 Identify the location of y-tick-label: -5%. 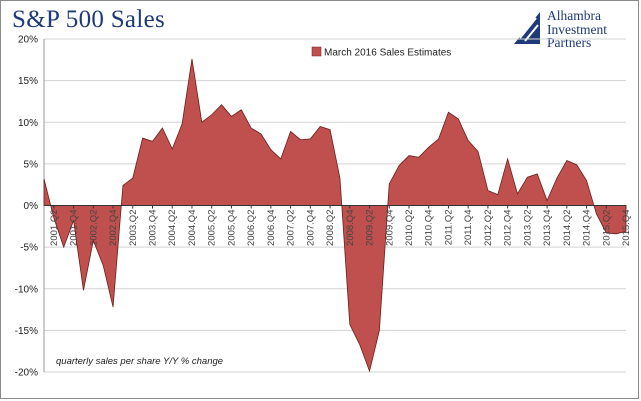
(29, 248).